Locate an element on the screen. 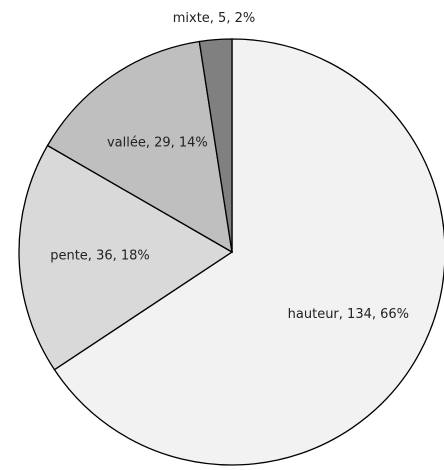  data-label: mixte, 5, 2% is located at coordinates (214, 18).